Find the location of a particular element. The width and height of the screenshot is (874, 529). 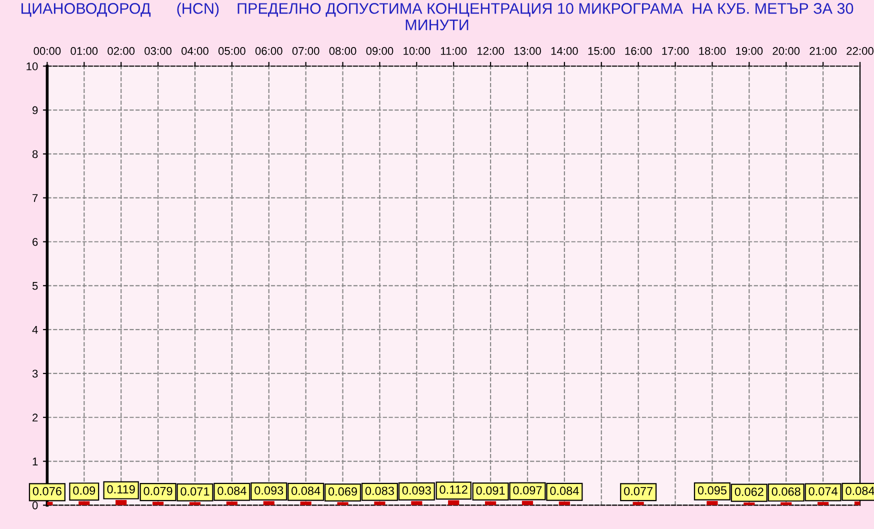

data-label: 0.071 is located at coordinates (195, 491).